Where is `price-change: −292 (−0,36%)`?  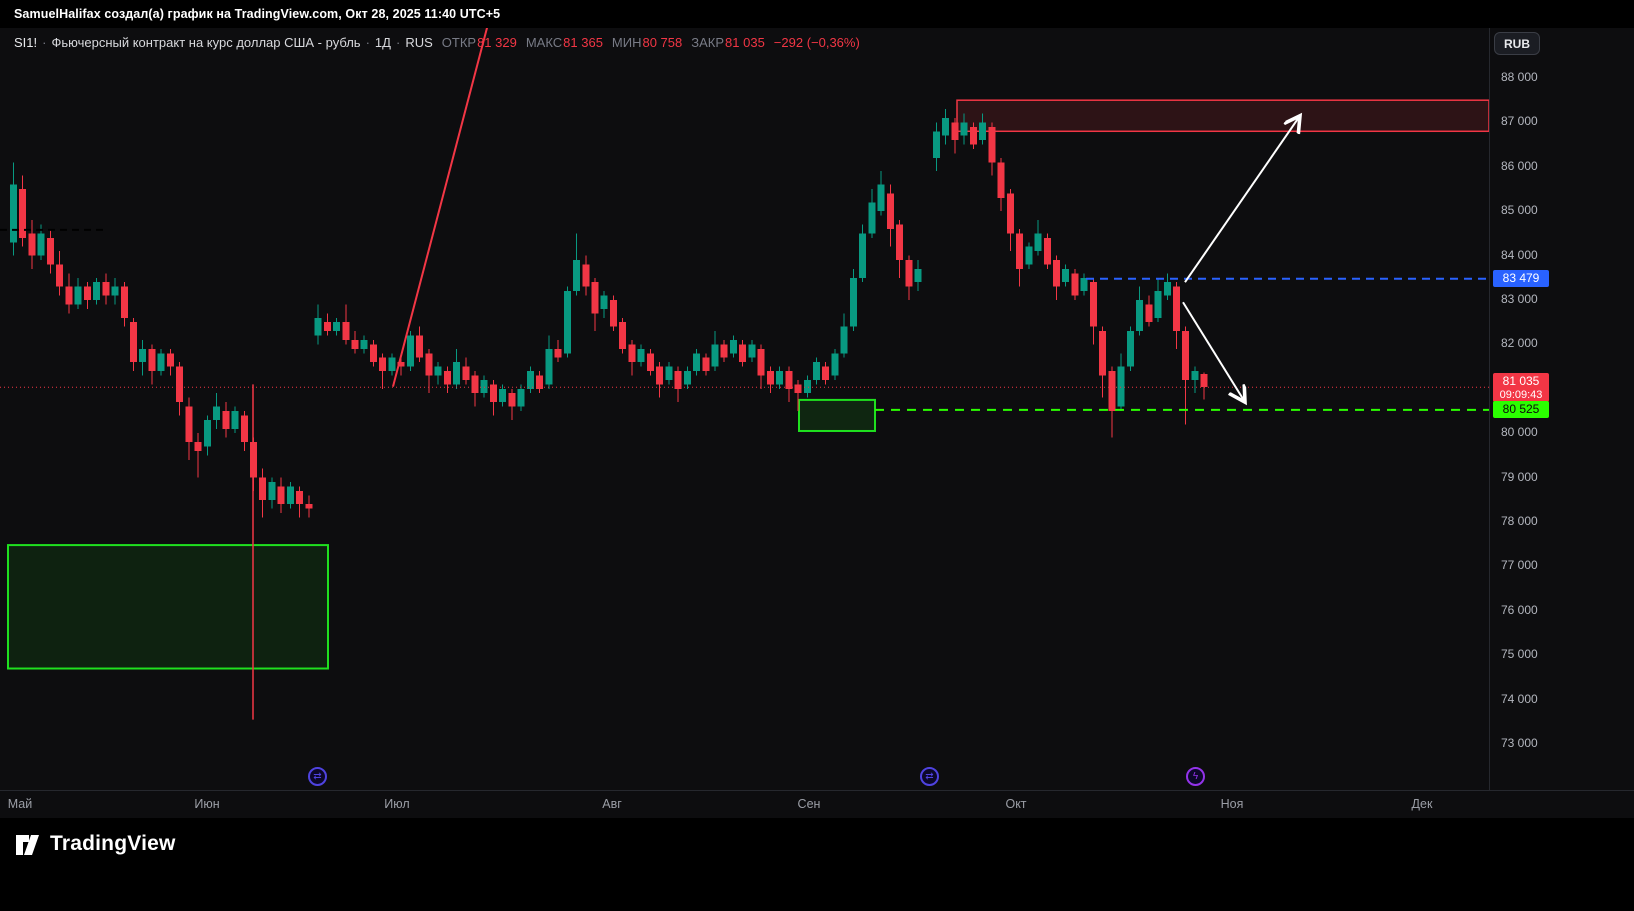 price-change: −292 (−0,36%) is located at coordinates (816, 42).